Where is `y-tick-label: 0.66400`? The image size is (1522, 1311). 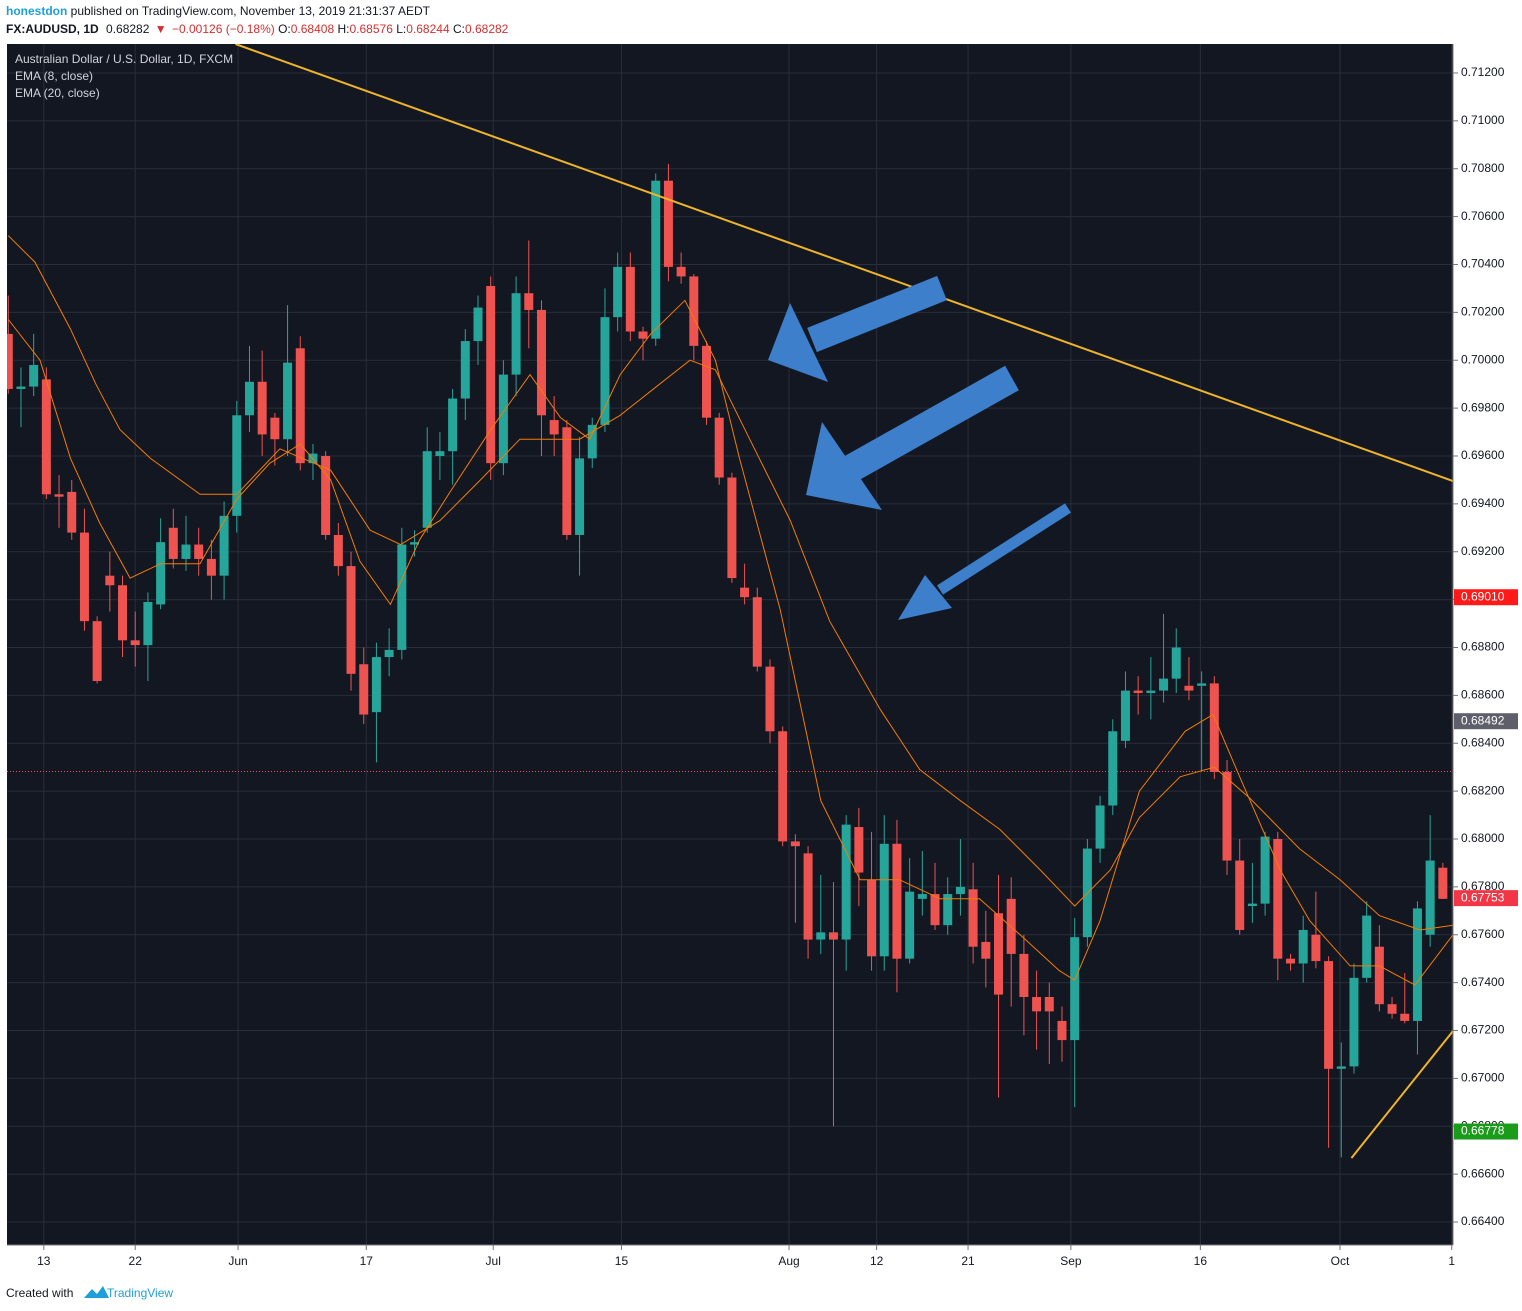 y-tick-label: 0.66400 is located at coordinates (1483, 1221).